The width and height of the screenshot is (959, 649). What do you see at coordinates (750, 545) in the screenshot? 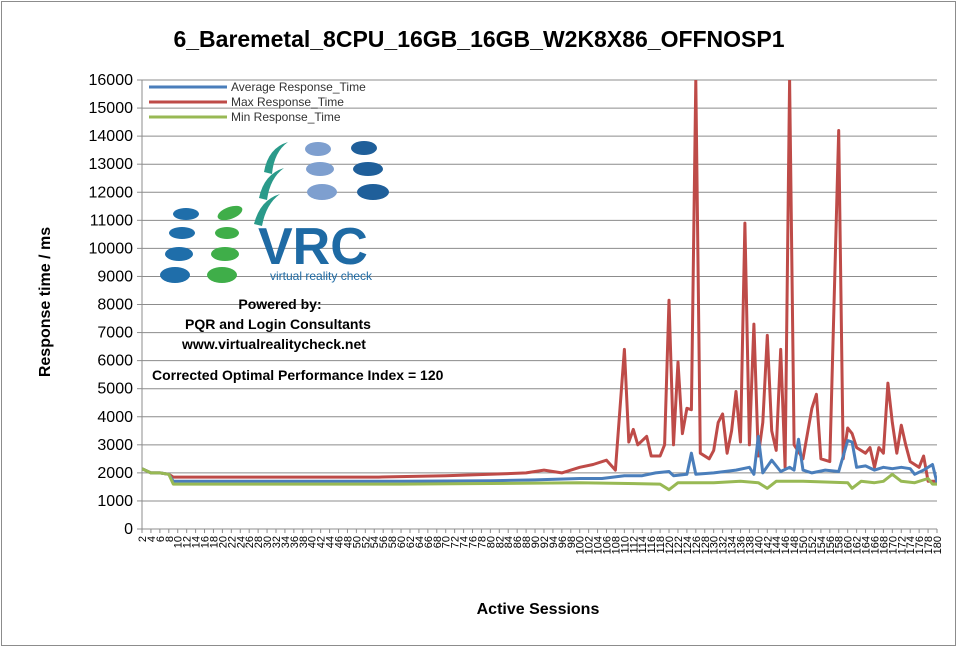
I see `x-tick-label: 138` at bounding box center [750, 545].